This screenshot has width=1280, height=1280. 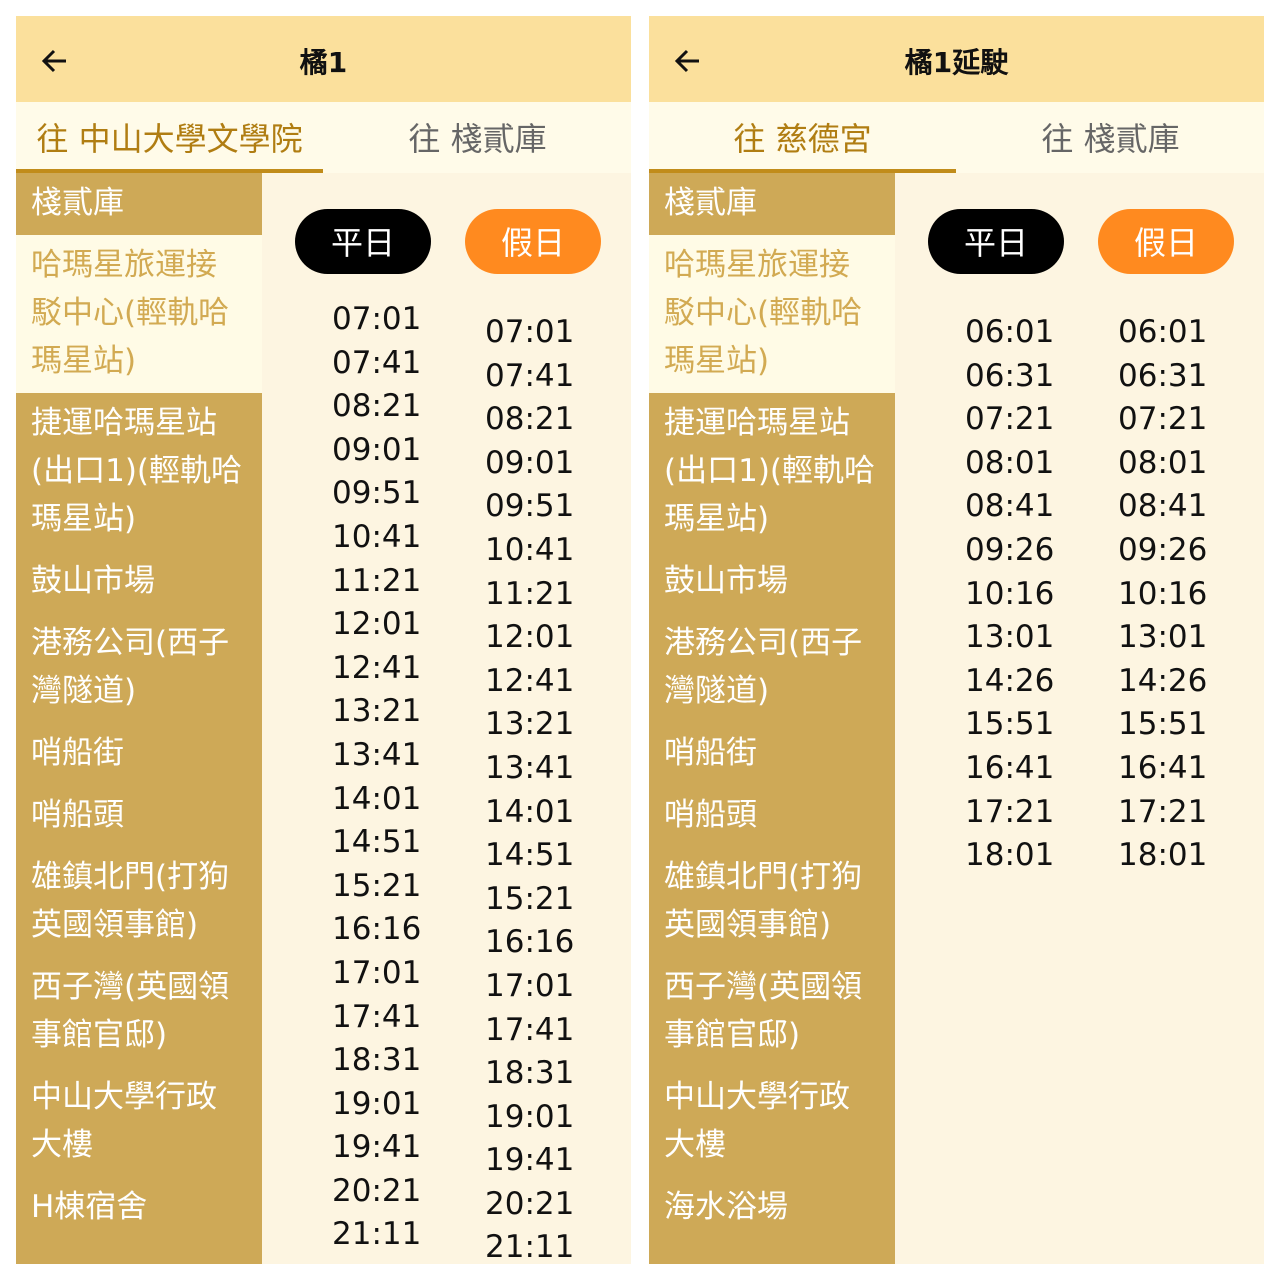 I want to click on stop-item: H棟宿舍, so click(x=89, y=1207).